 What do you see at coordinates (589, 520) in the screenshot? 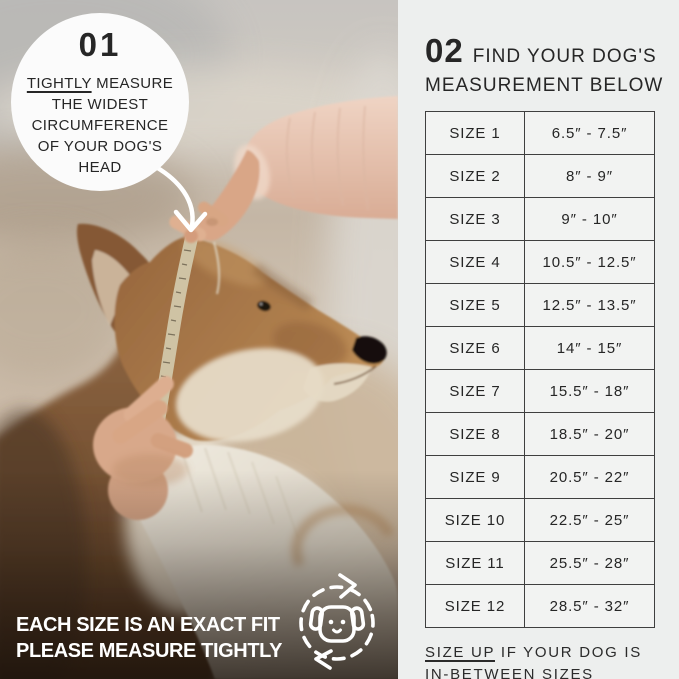
I see `size-range-cell: 22.5″ - 25″` at bounding box center [589, 520].